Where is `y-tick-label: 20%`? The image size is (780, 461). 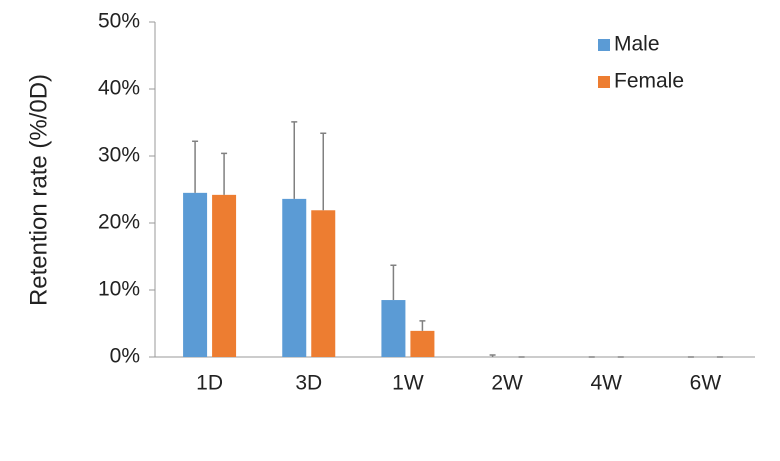
y-tick-label: 20% is located at coordinates (119, 222).